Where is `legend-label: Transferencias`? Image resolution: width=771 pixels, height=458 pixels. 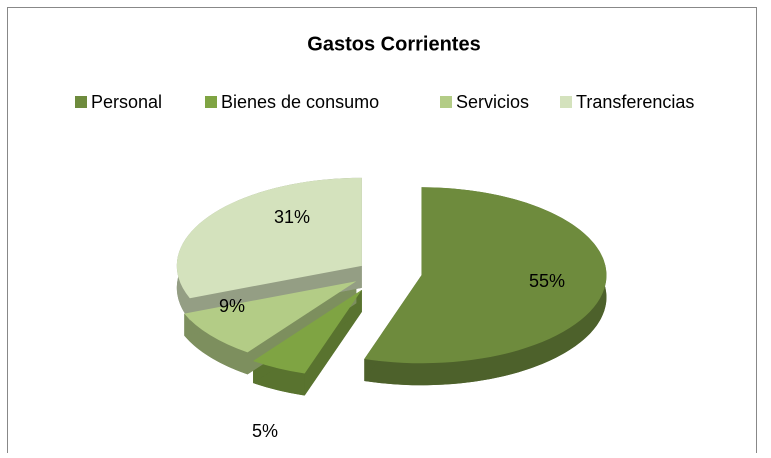 legend-label: Transferencias is located at coordinates (635, 102).